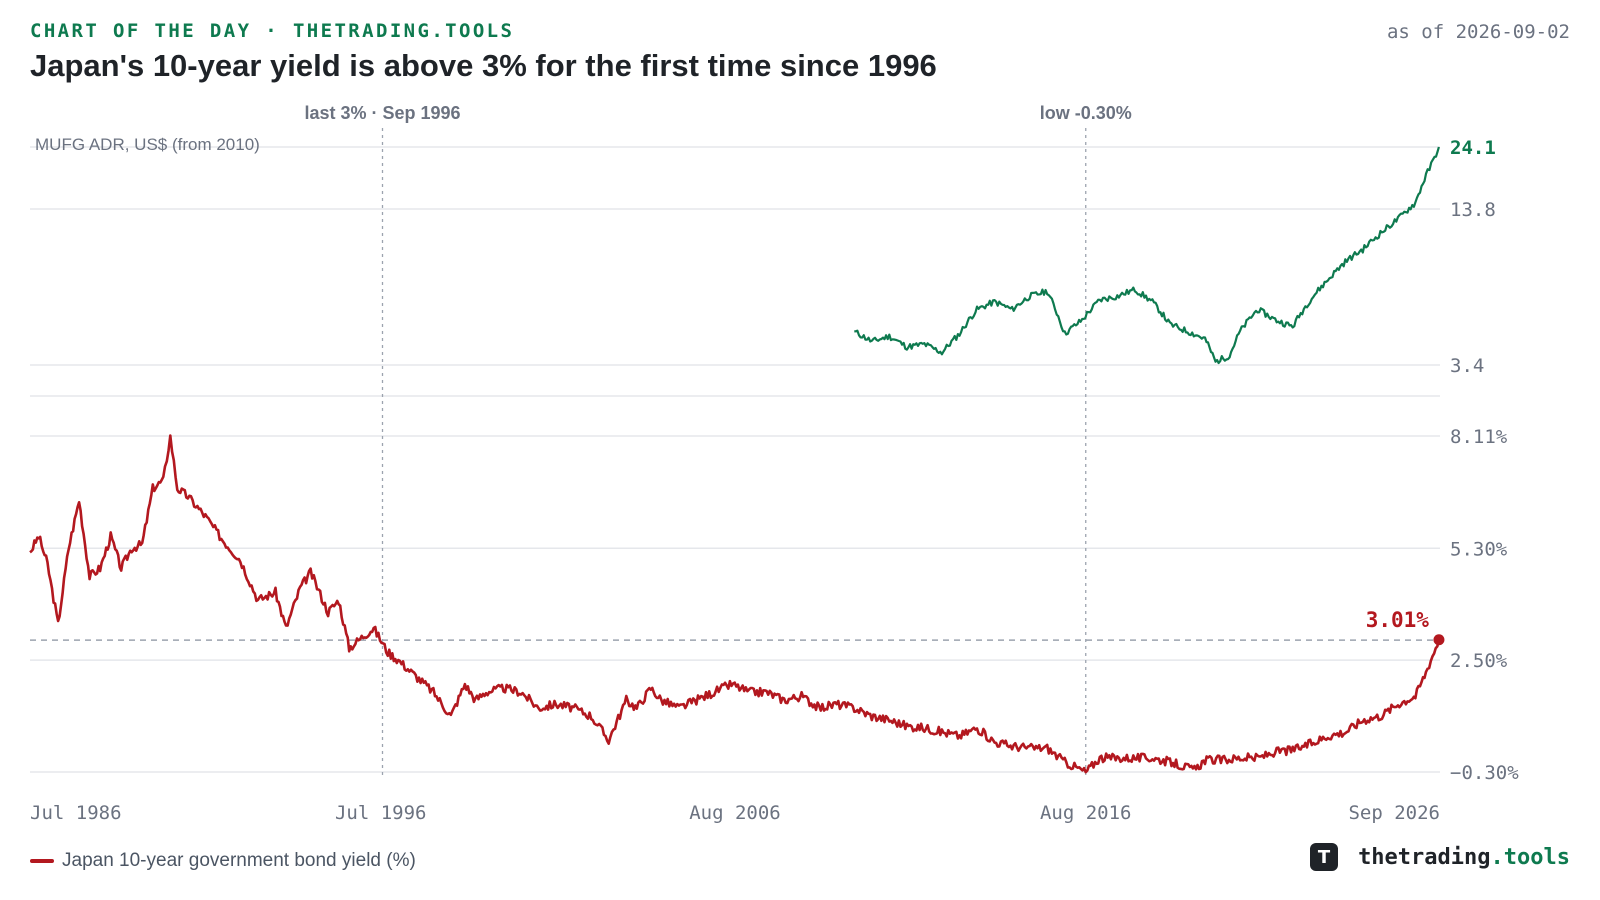 The width and height of the screenshot is (1600, 900). I want to click on bottom-axis-tick-label: −0.30%, so click(1484, 773).